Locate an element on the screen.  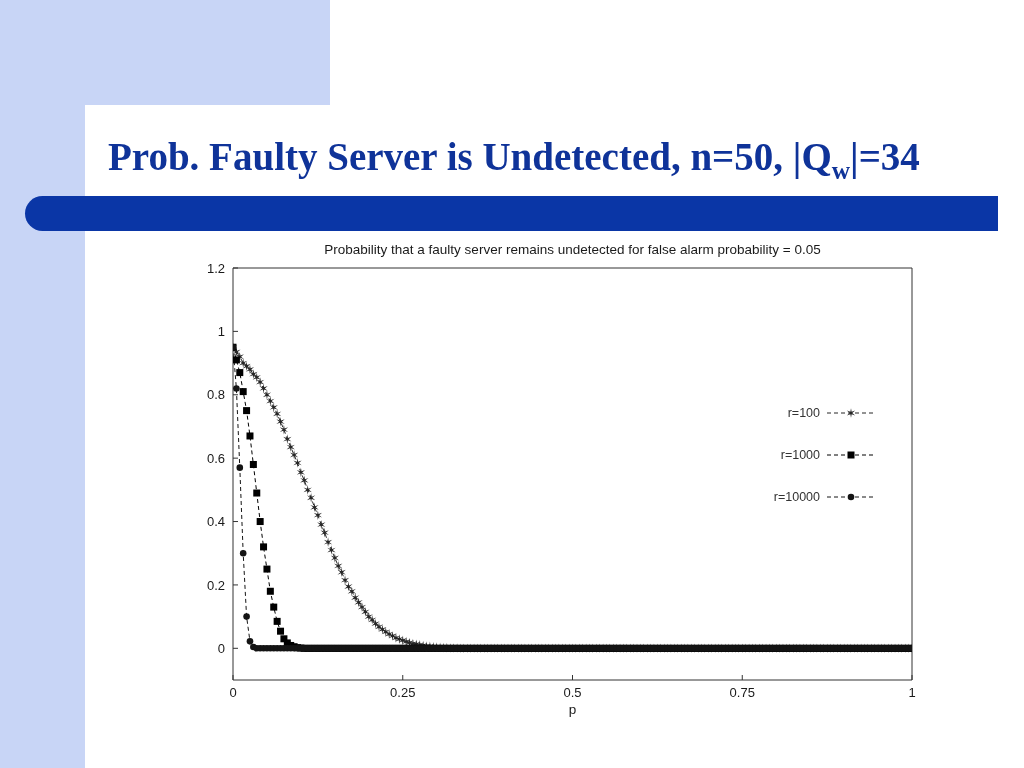
legend-label: r=100 is located at coordinates (803, 413).